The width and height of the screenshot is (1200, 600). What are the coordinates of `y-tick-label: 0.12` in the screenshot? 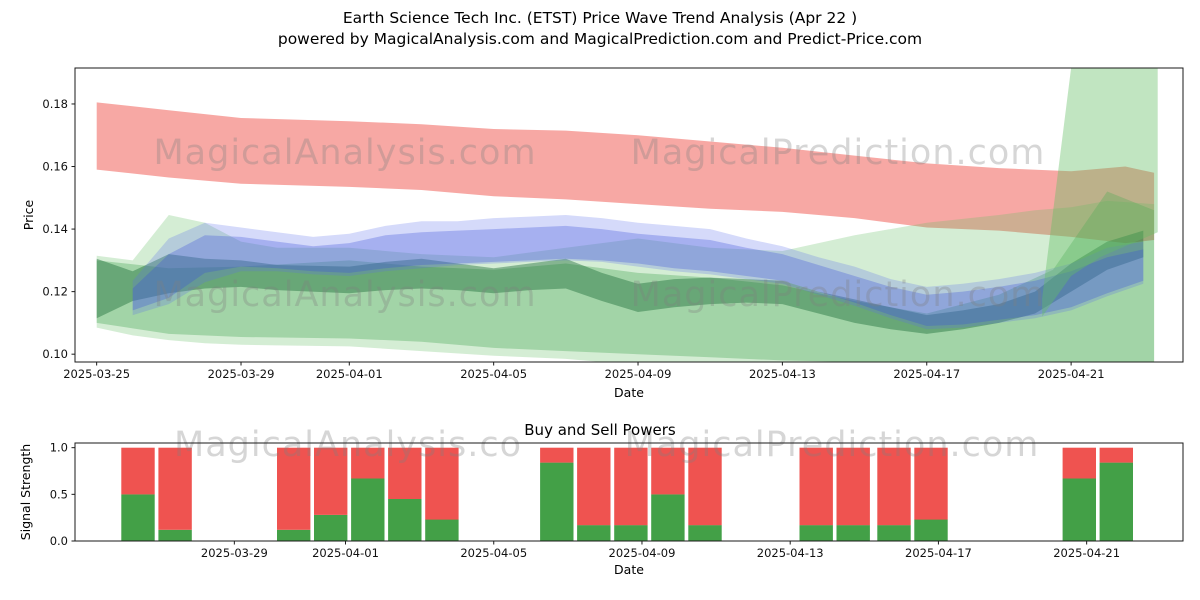 It's located at (55, 292).